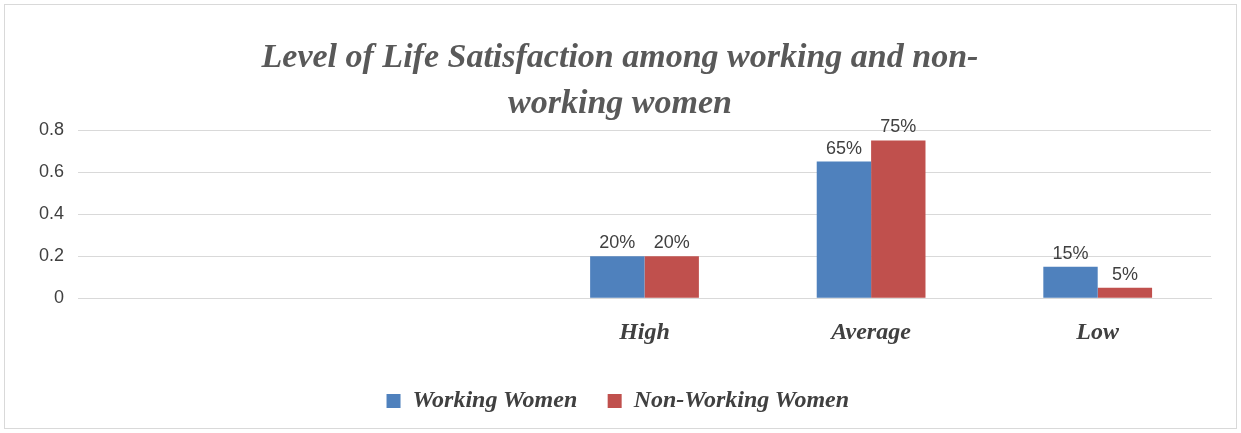 This screenshot has height=433, width=1241. I want to click on y-tick-label: 0.2, so click(51, 255).